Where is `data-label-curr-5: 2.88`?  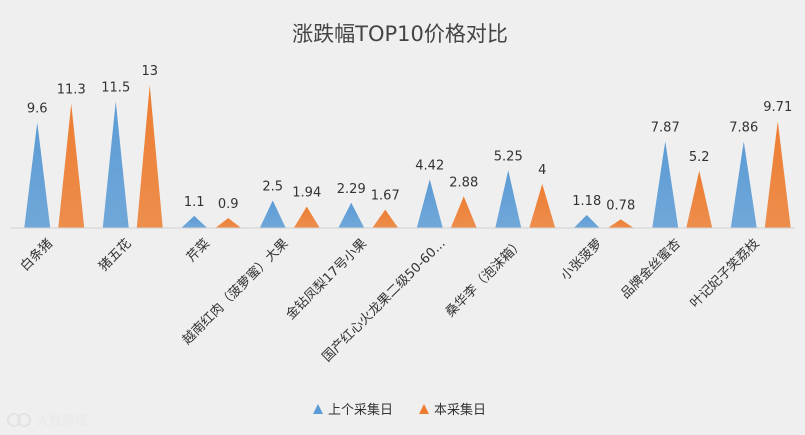
data-label-curr-5: 2.88 is located at coordinates (463, 182).